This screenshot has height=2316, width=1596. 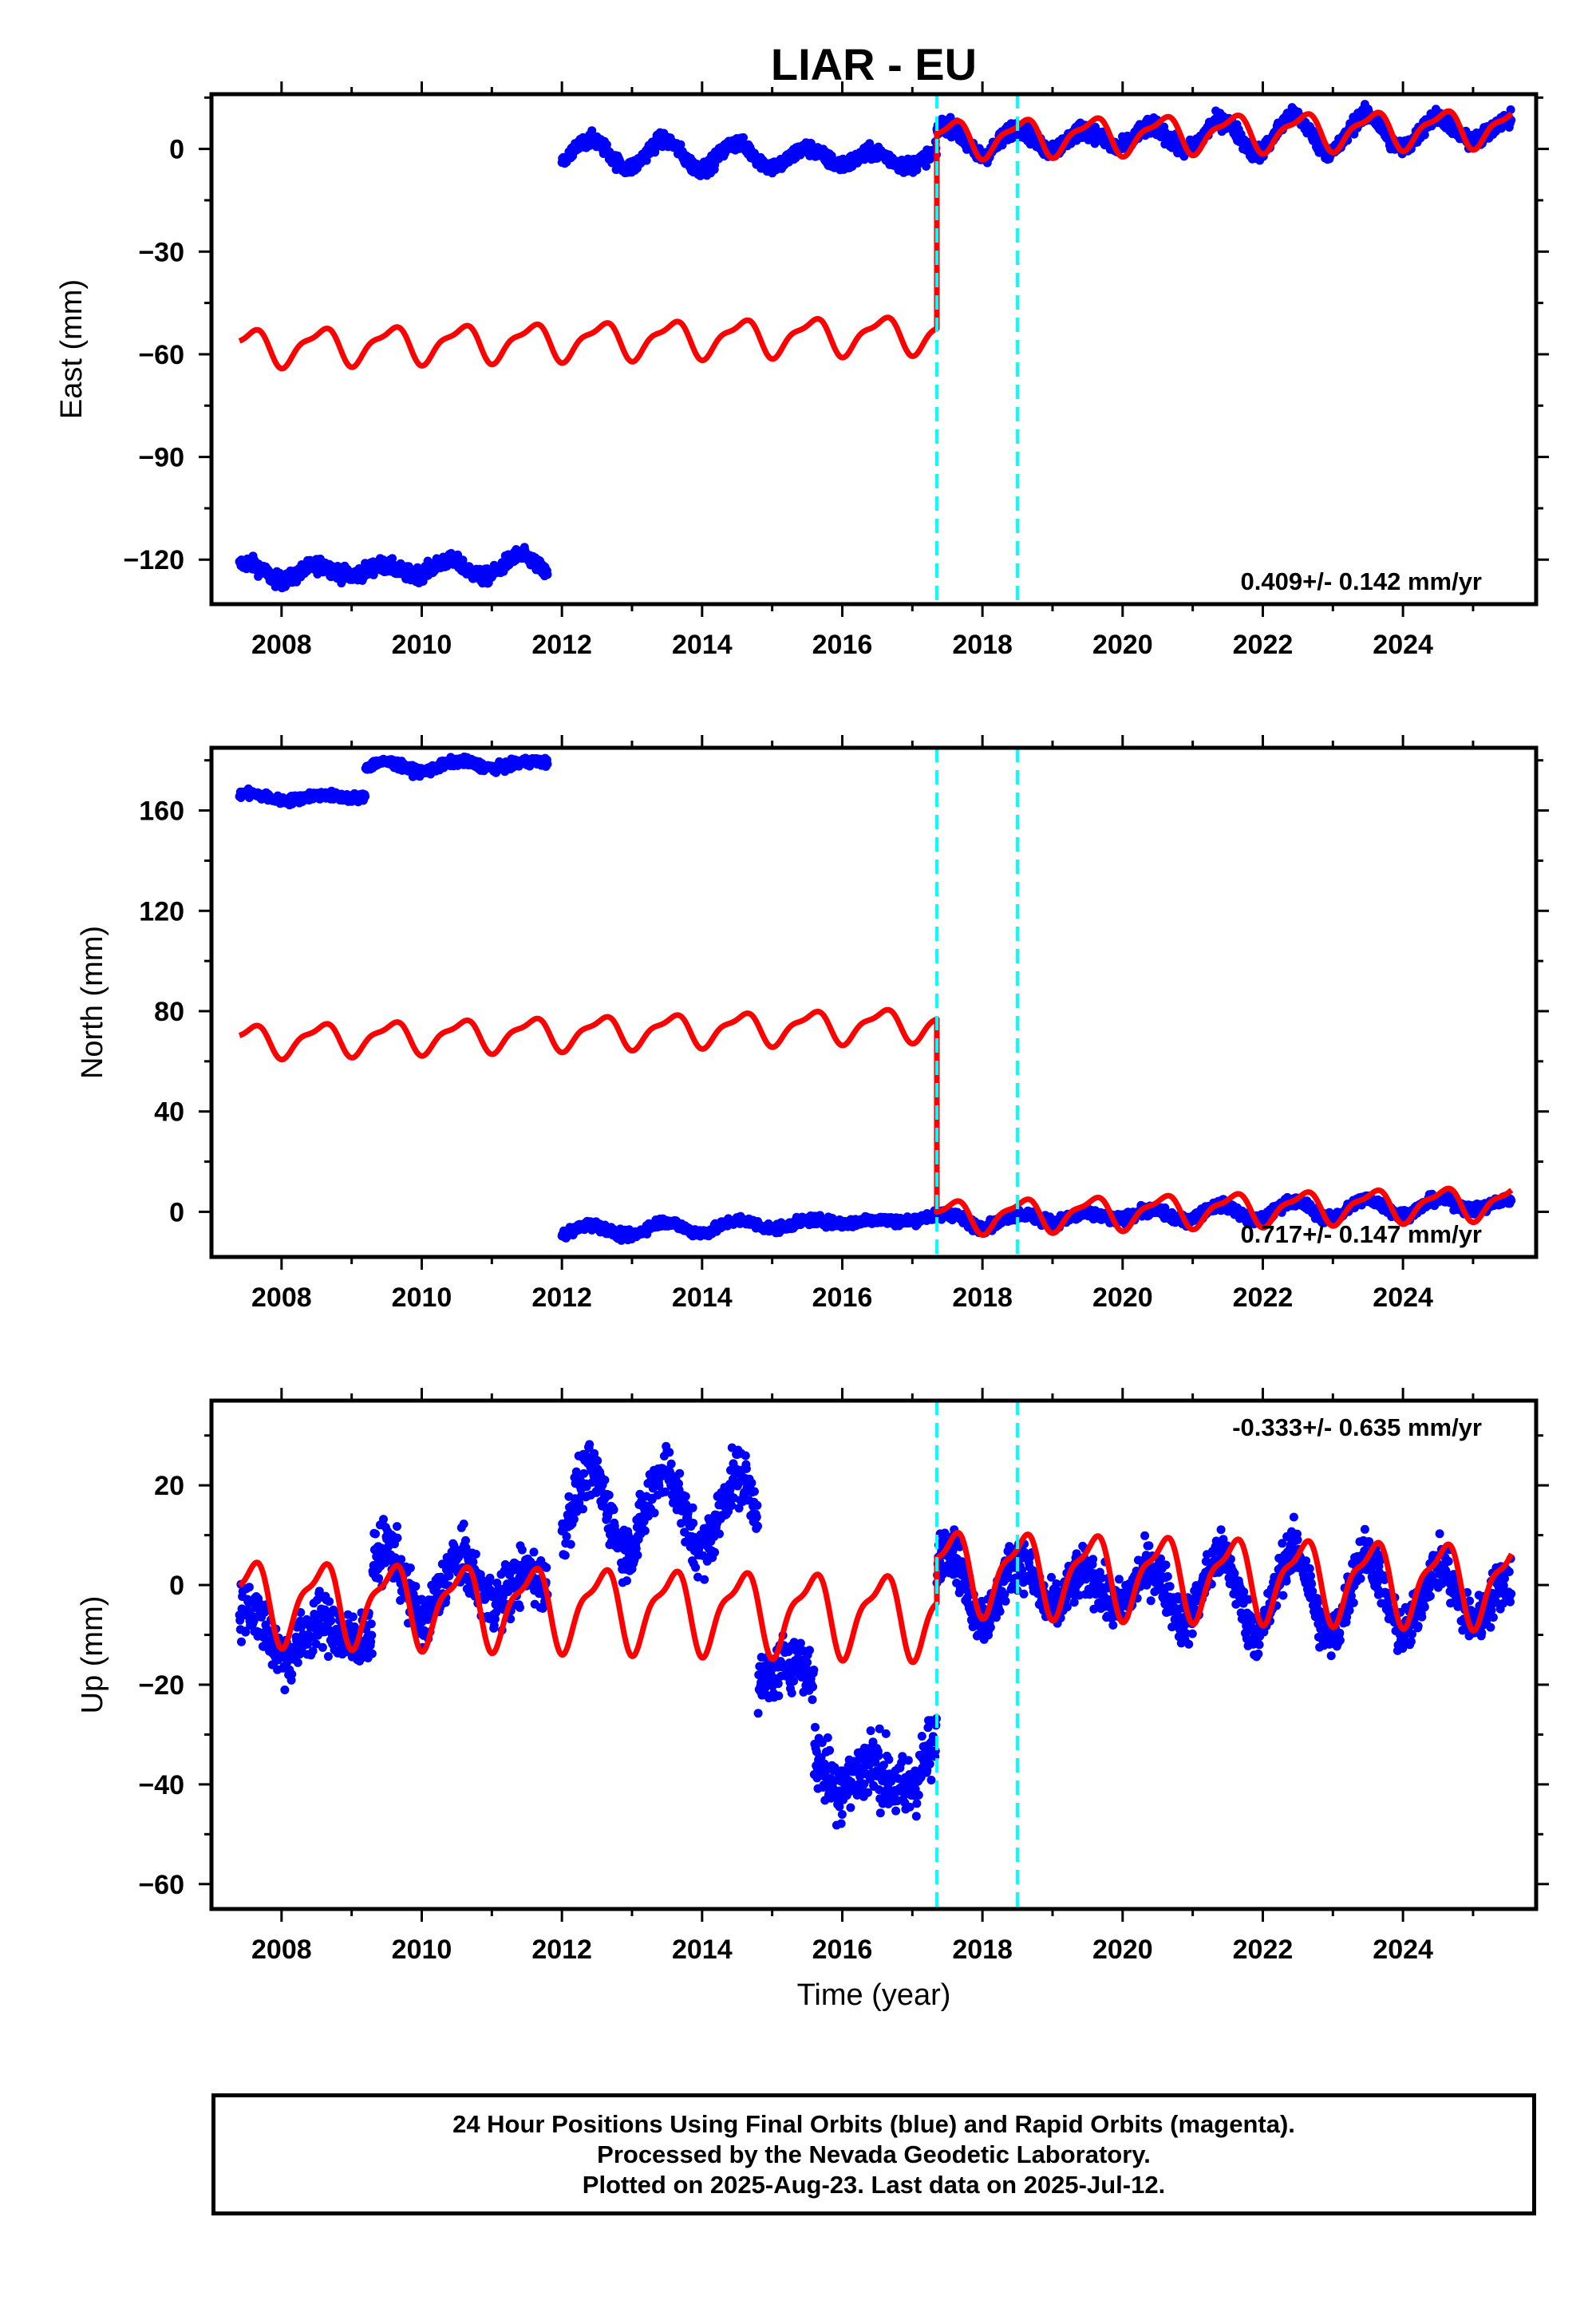 I want to click on y-tick-label: −60, so click(x=161, y=355).